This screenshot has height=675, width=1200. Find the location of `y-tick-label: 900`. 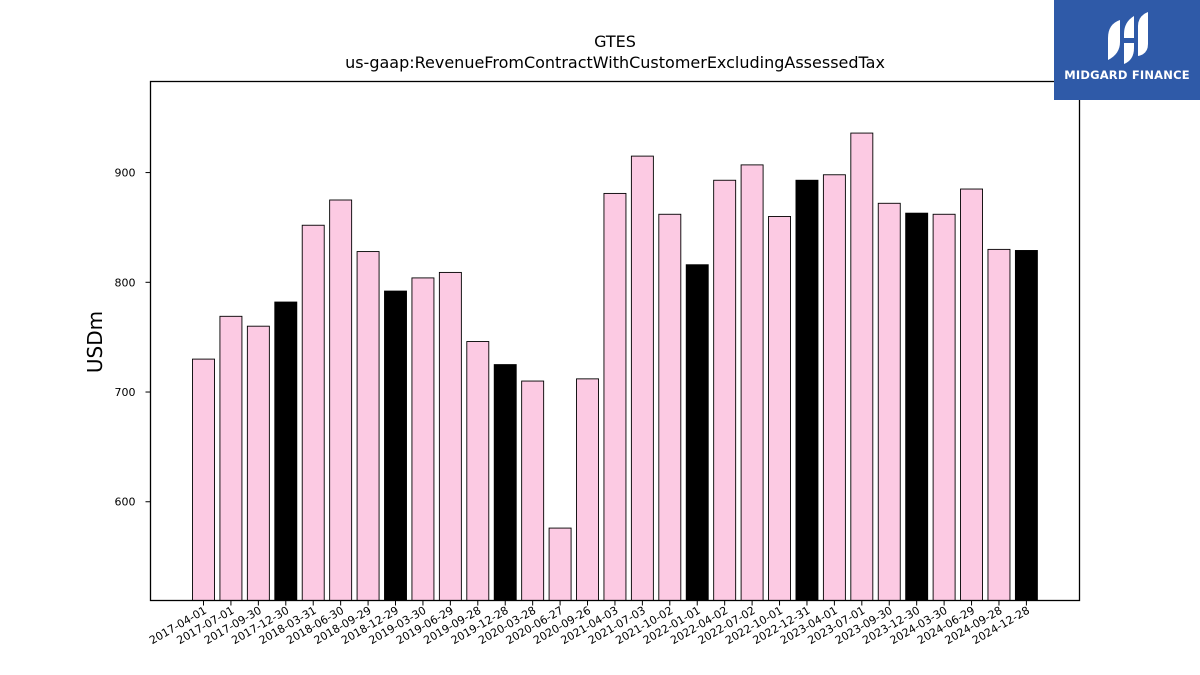

y-tick-label: 900 is located at coordinates (125, 173).